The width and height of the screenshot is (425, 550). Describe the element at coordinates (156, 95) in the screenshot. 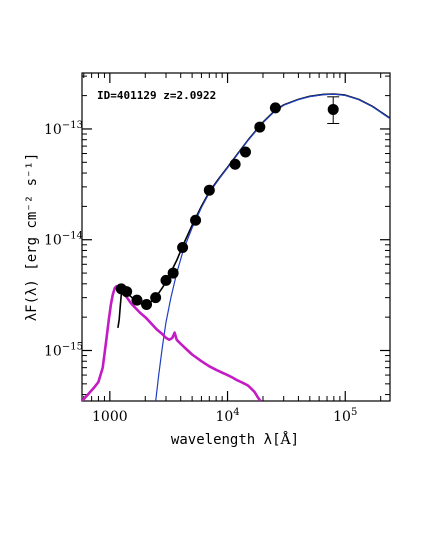

I see `source-annotation: ID=401129 z=2.0922` at that location.